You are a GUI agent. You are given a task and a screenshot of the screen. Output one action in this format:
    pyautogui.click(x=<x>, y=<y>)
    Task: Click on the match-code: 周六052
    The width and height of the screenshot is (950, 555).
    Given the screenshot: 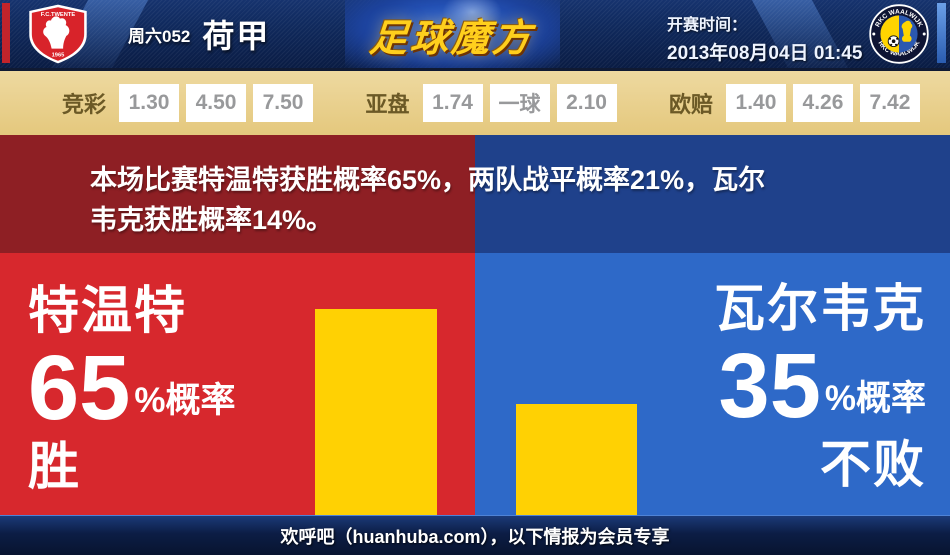 What is the action you would take?
    pyautogui.click(x=159, y=36)
    